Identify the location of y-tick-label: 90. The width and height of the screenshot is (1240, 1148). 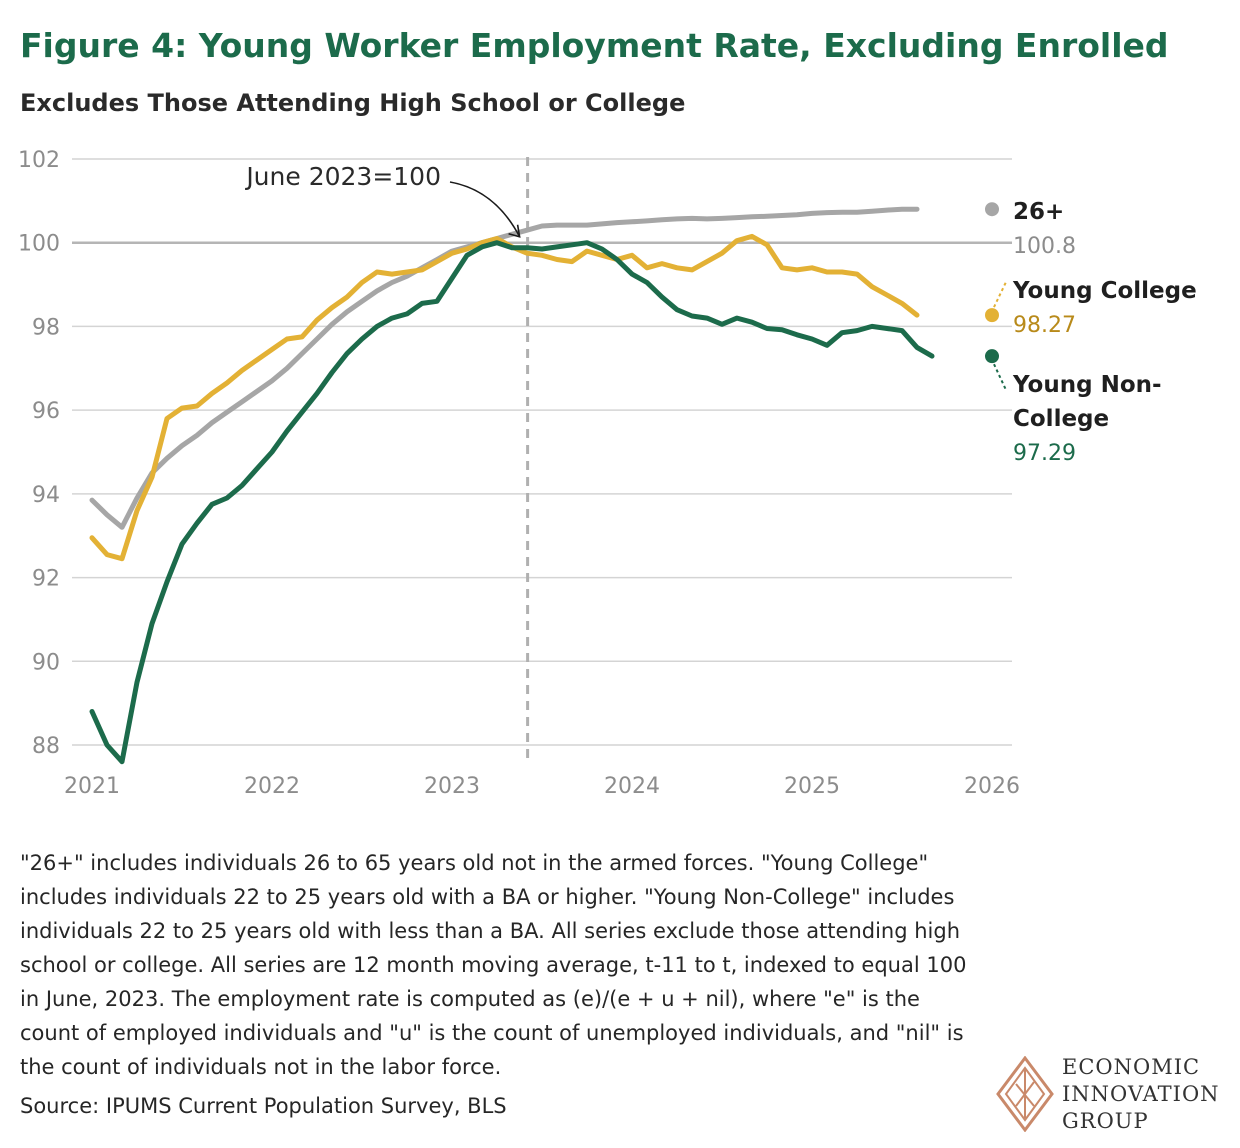
(46, 662).